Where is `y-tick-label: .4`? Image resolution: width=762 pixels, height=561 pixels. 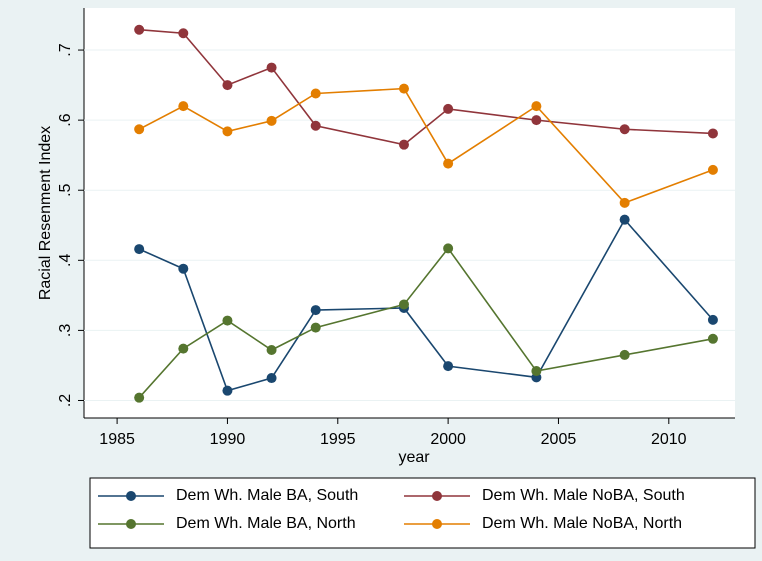 y-tick-label: .4 is located at coordinates (65, 260).